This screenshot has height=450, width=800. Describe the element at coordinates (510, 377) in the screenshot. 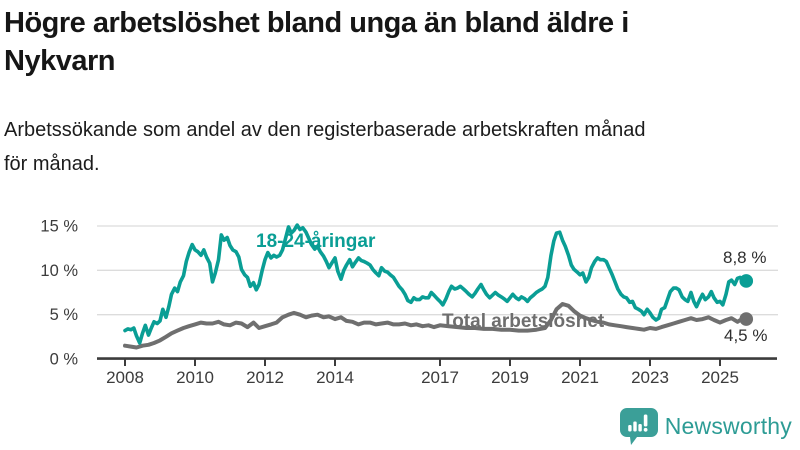

I see `x-axis-tick-label: 2019` at that location.